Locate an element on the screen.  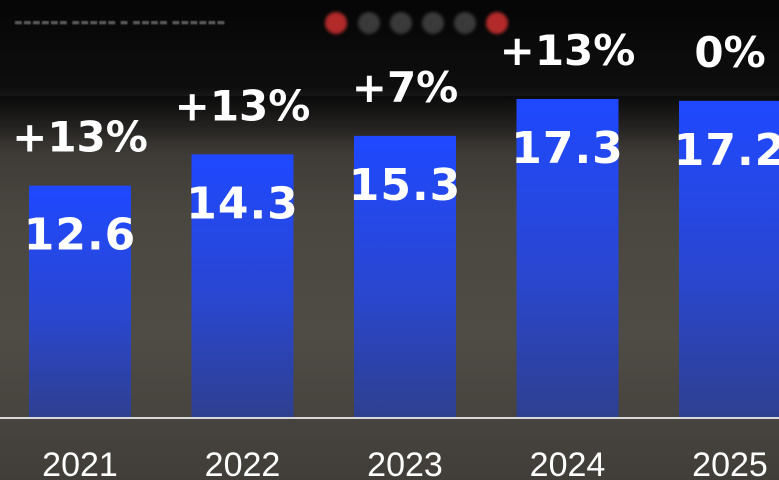
bar-2024 is located at coordinates (567, 258).